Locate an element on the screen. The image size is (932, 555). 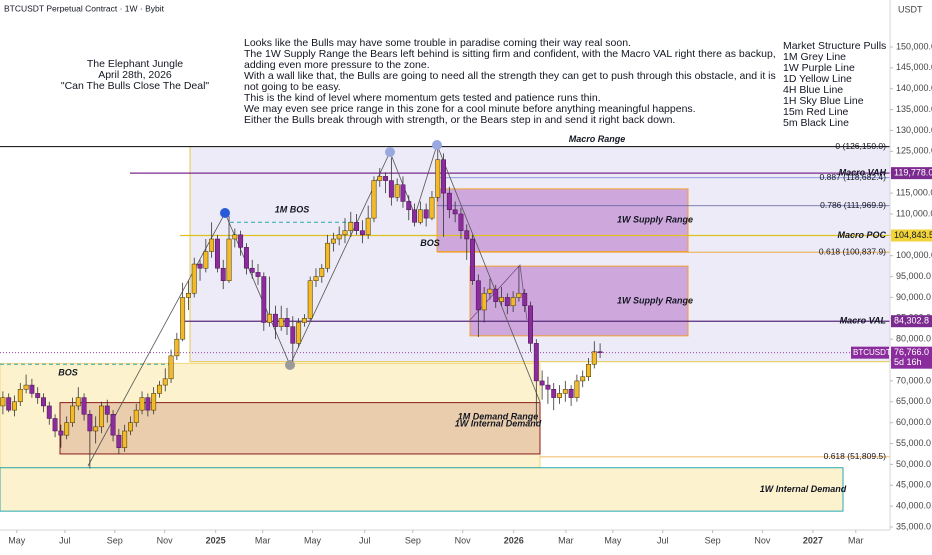
y-tick-label: 45,000.0 is located at coordinates (913, 485).